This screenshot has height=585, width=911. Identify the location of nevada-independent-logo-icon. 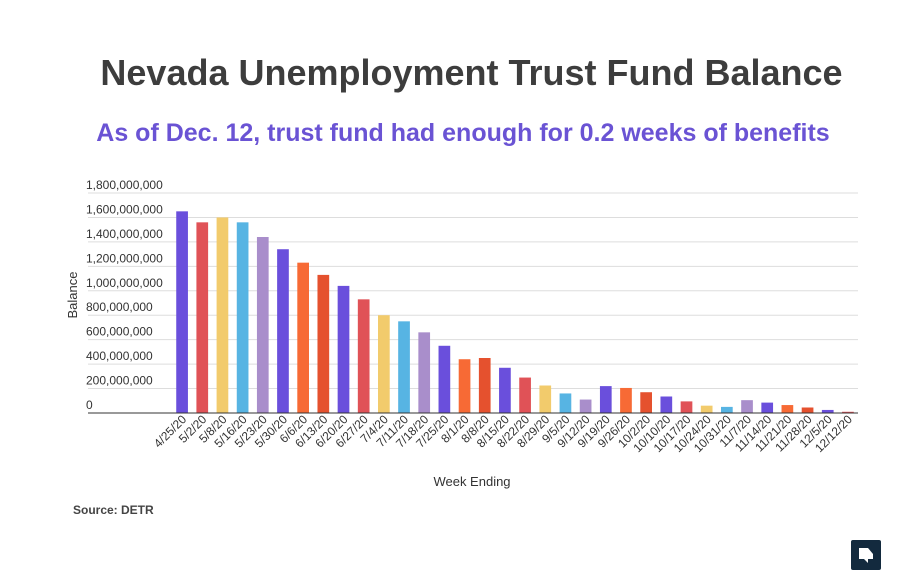
(866, 555).